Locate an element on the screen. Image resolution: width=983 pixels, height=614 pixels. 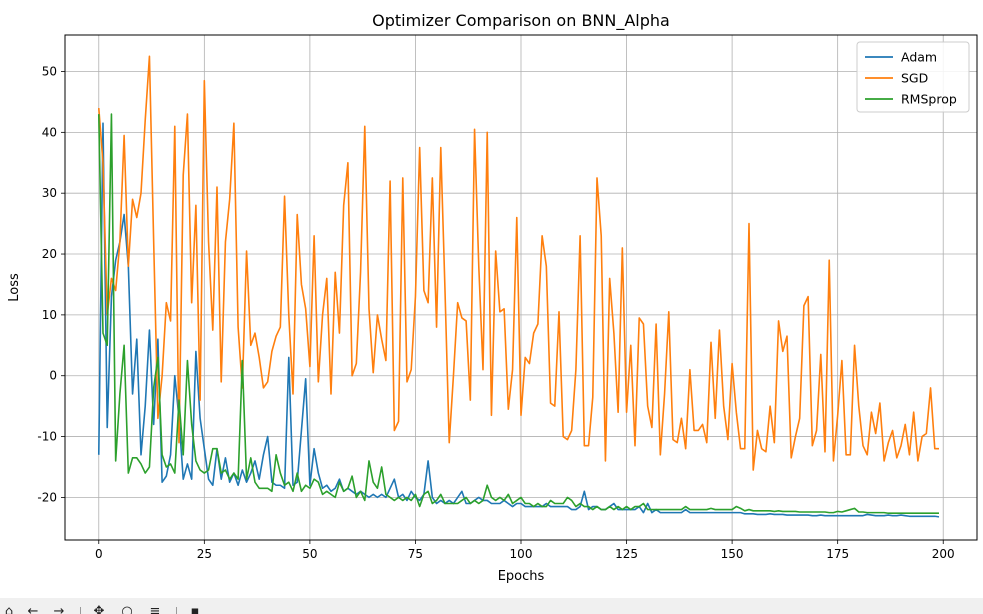
configure-subplots-icon: ≡ is located at coordinates (155, 609).